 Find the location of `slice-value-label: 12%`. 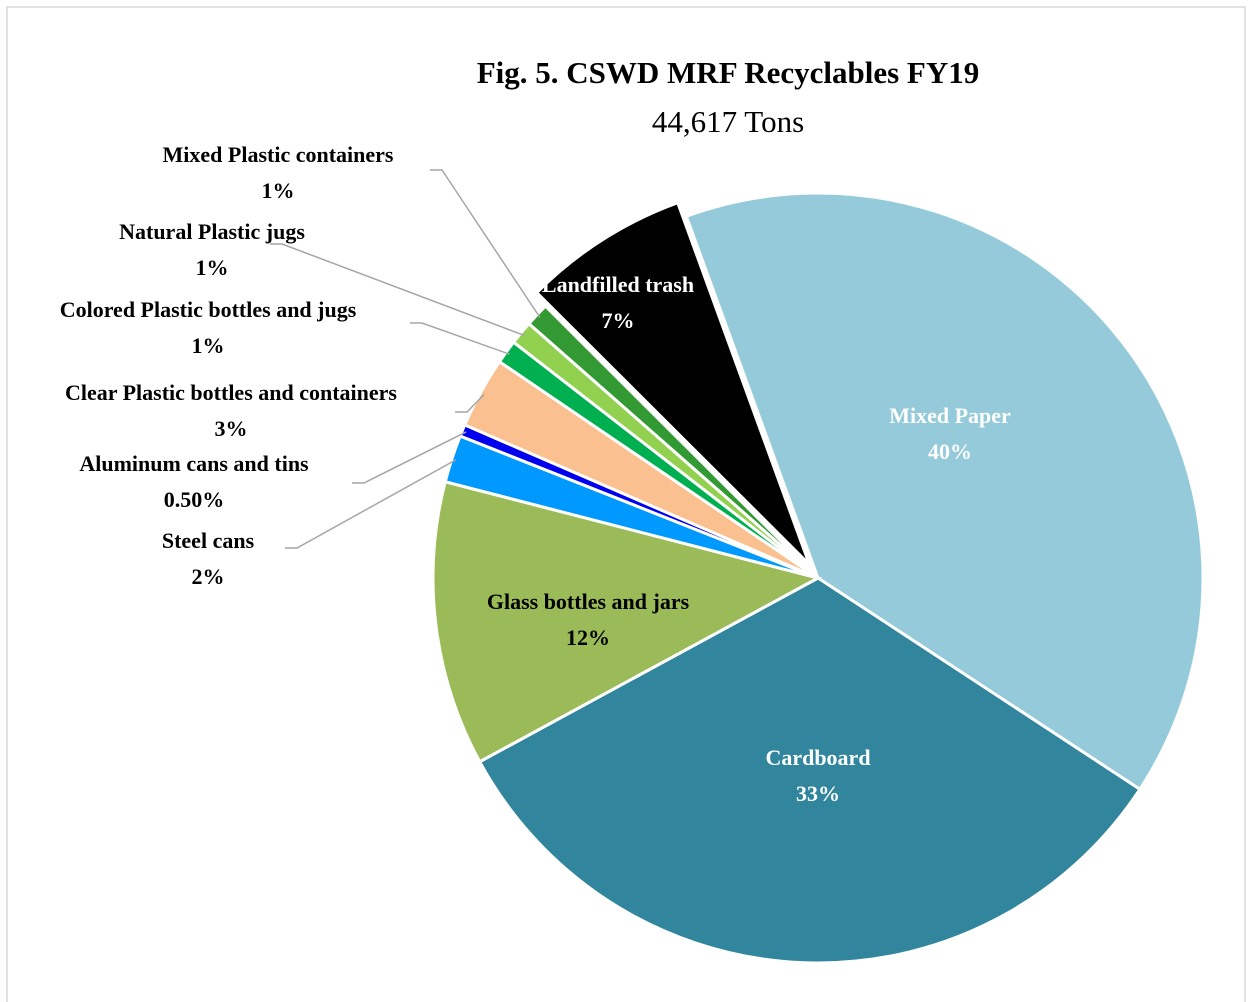

slice-value-label: 12% is located at coordinates (588, 637).